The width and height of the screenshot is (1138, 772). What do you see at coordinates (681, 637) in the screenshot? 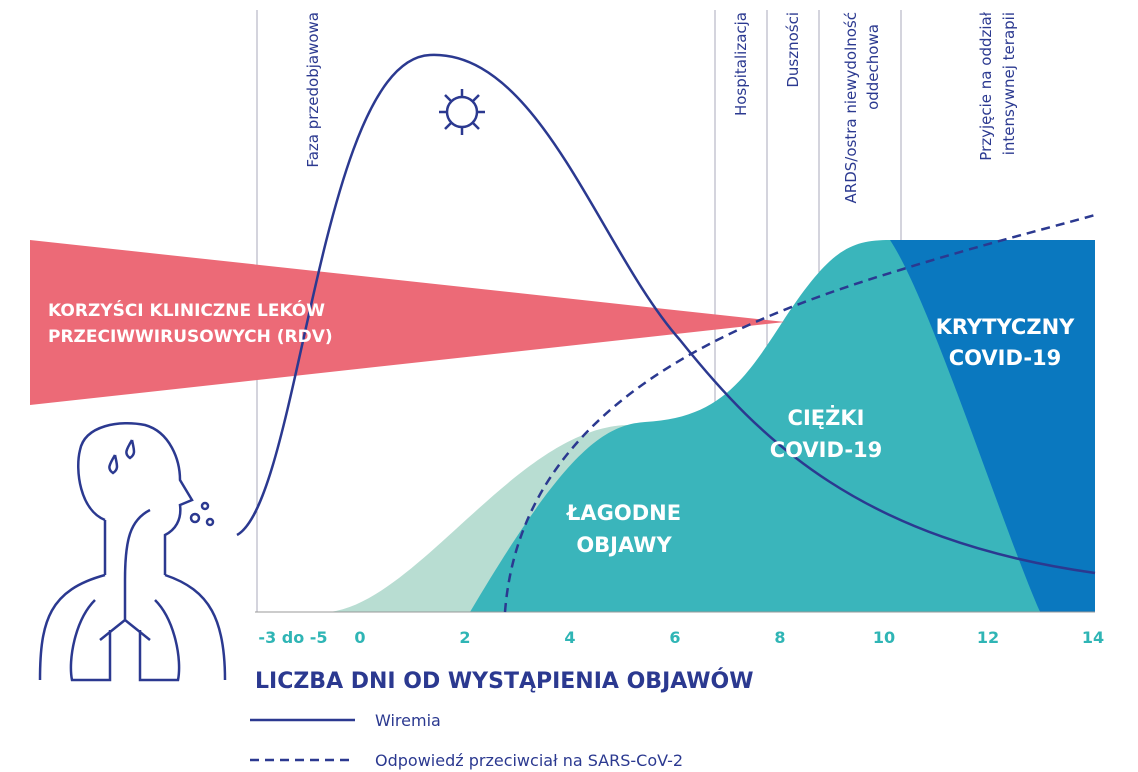
I see `x-tick-labels: -3 do -5 0 2 4 6 8 10 12 14` at bounding box center [681, 637].